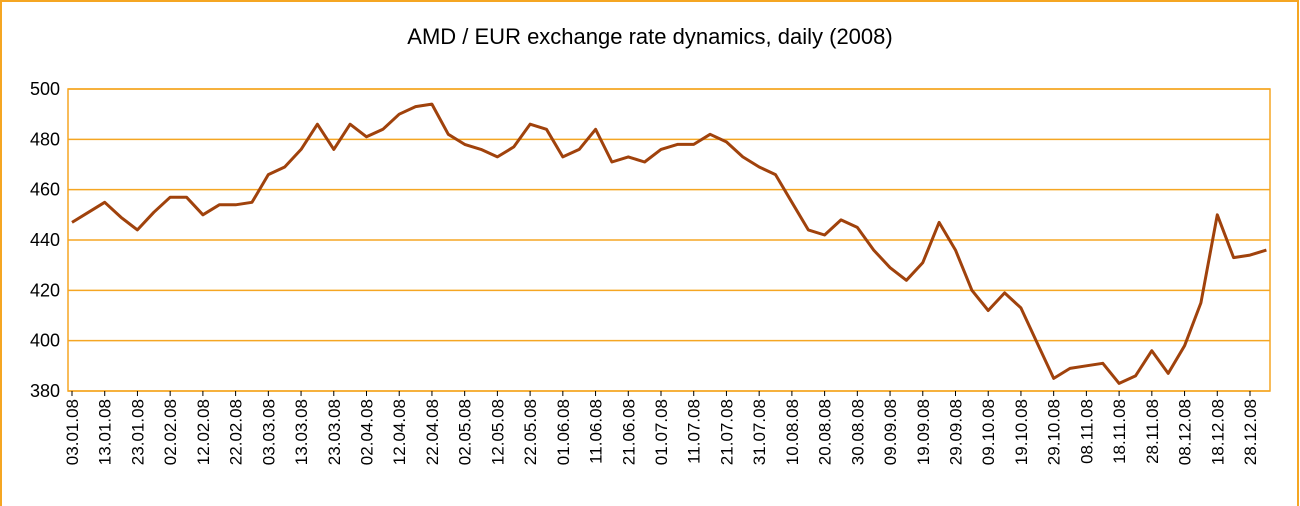 The height and width of the screenshot is (506, 1300). Describe the element at coordinates (759, 432) in the screenshot. I see `x-tick-label: 31.07.08` at that location.